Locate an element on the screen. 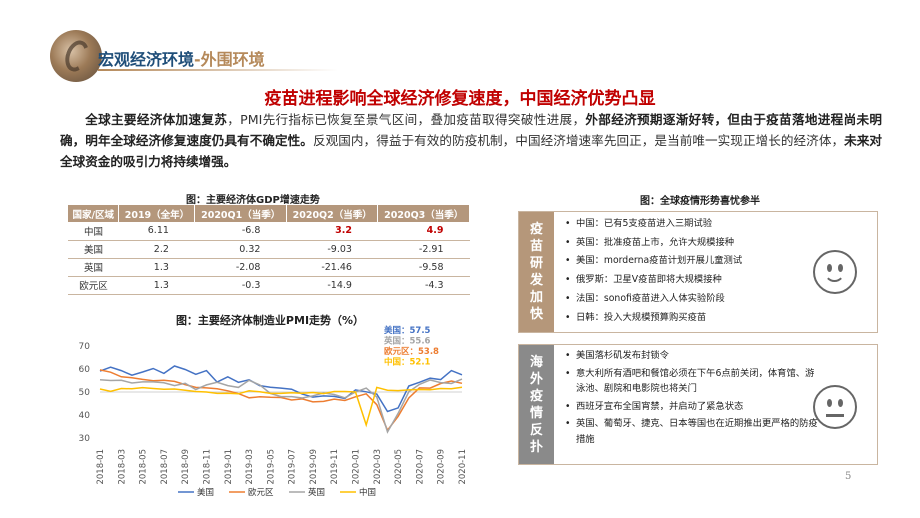 Image resolution: width=920 pixels, height=518 pixels. list-item: 俄罗斯：卫星V疫苗即将大规模接种 is located at coordinates (693, 280).